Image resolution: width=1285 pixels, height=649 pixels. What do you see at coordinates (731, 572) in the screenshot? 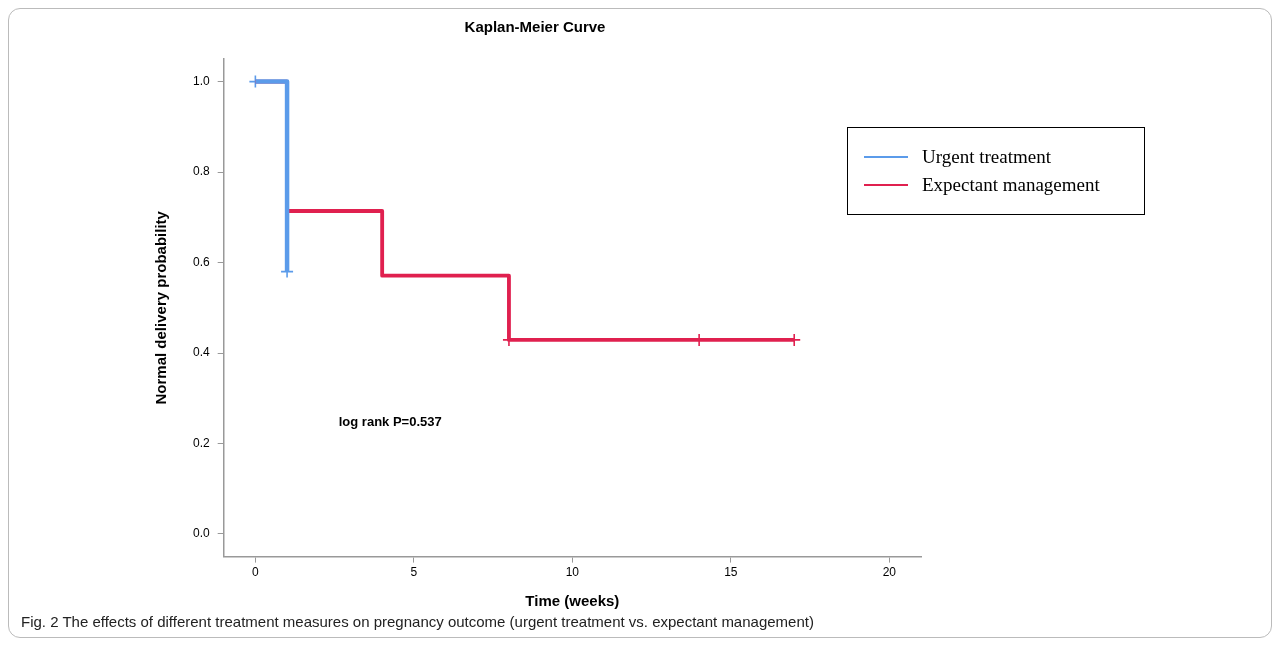
I see `x-tick-label: 15` at bounding box center [731, 572].